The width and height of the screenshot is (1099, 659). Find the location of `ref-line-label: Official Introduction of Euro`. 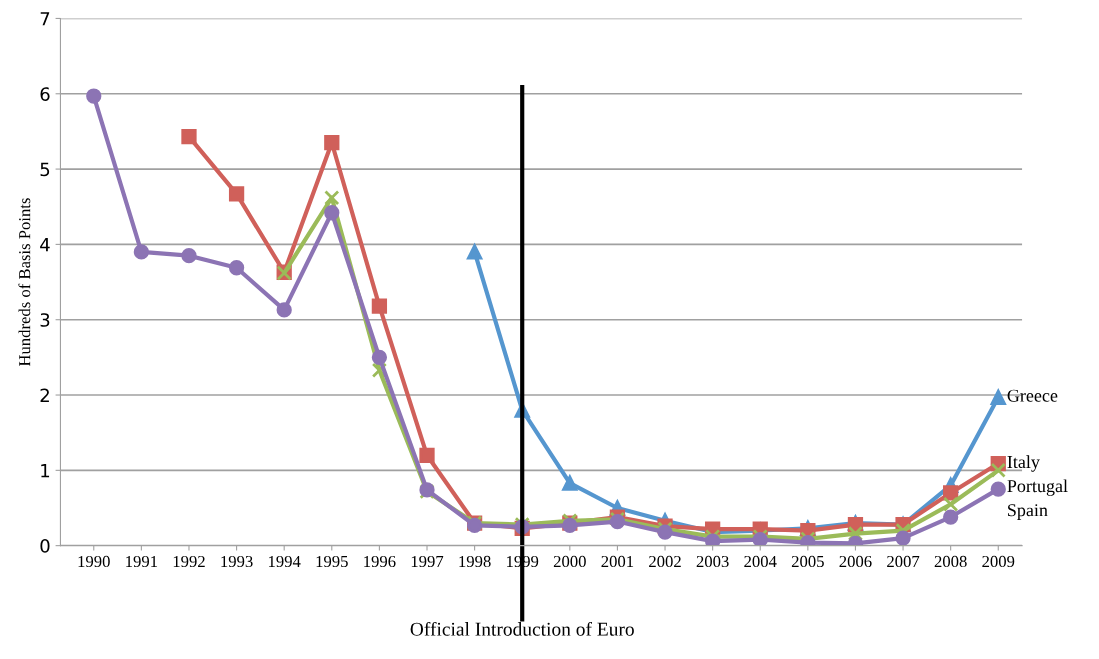

ref-line-label: Official Introduction of Euro is located at coordinates (522, 628).